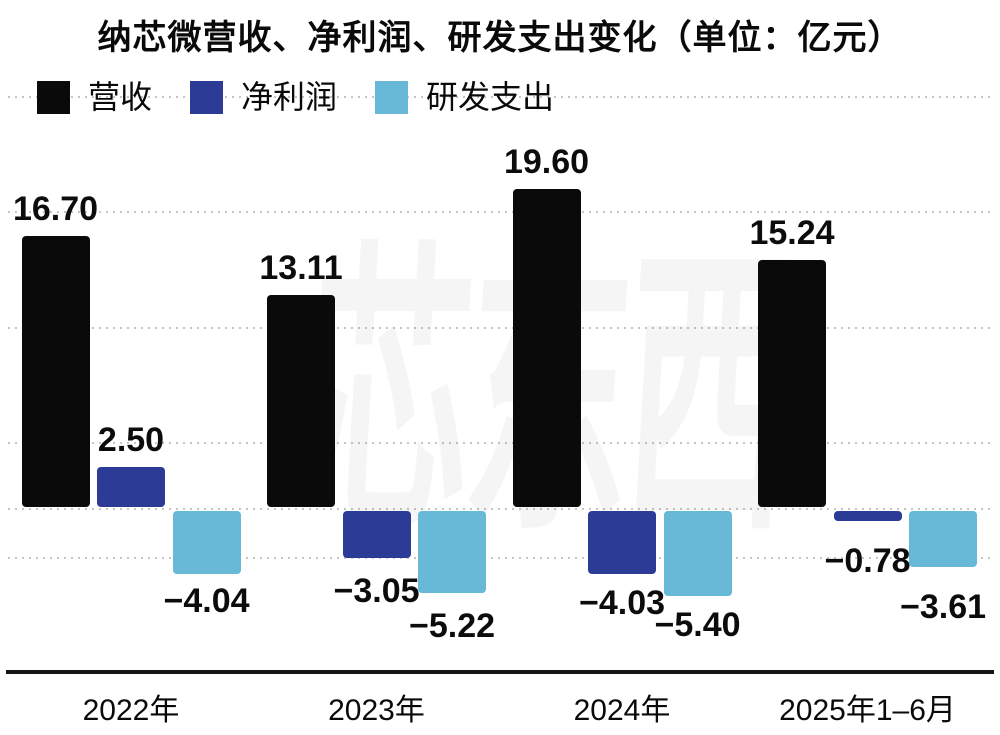  Describe the element at coordinates (943, 606) in the screenshot. I see `value-label-rd-expense-2025年1–6月: −3.61` at that location.